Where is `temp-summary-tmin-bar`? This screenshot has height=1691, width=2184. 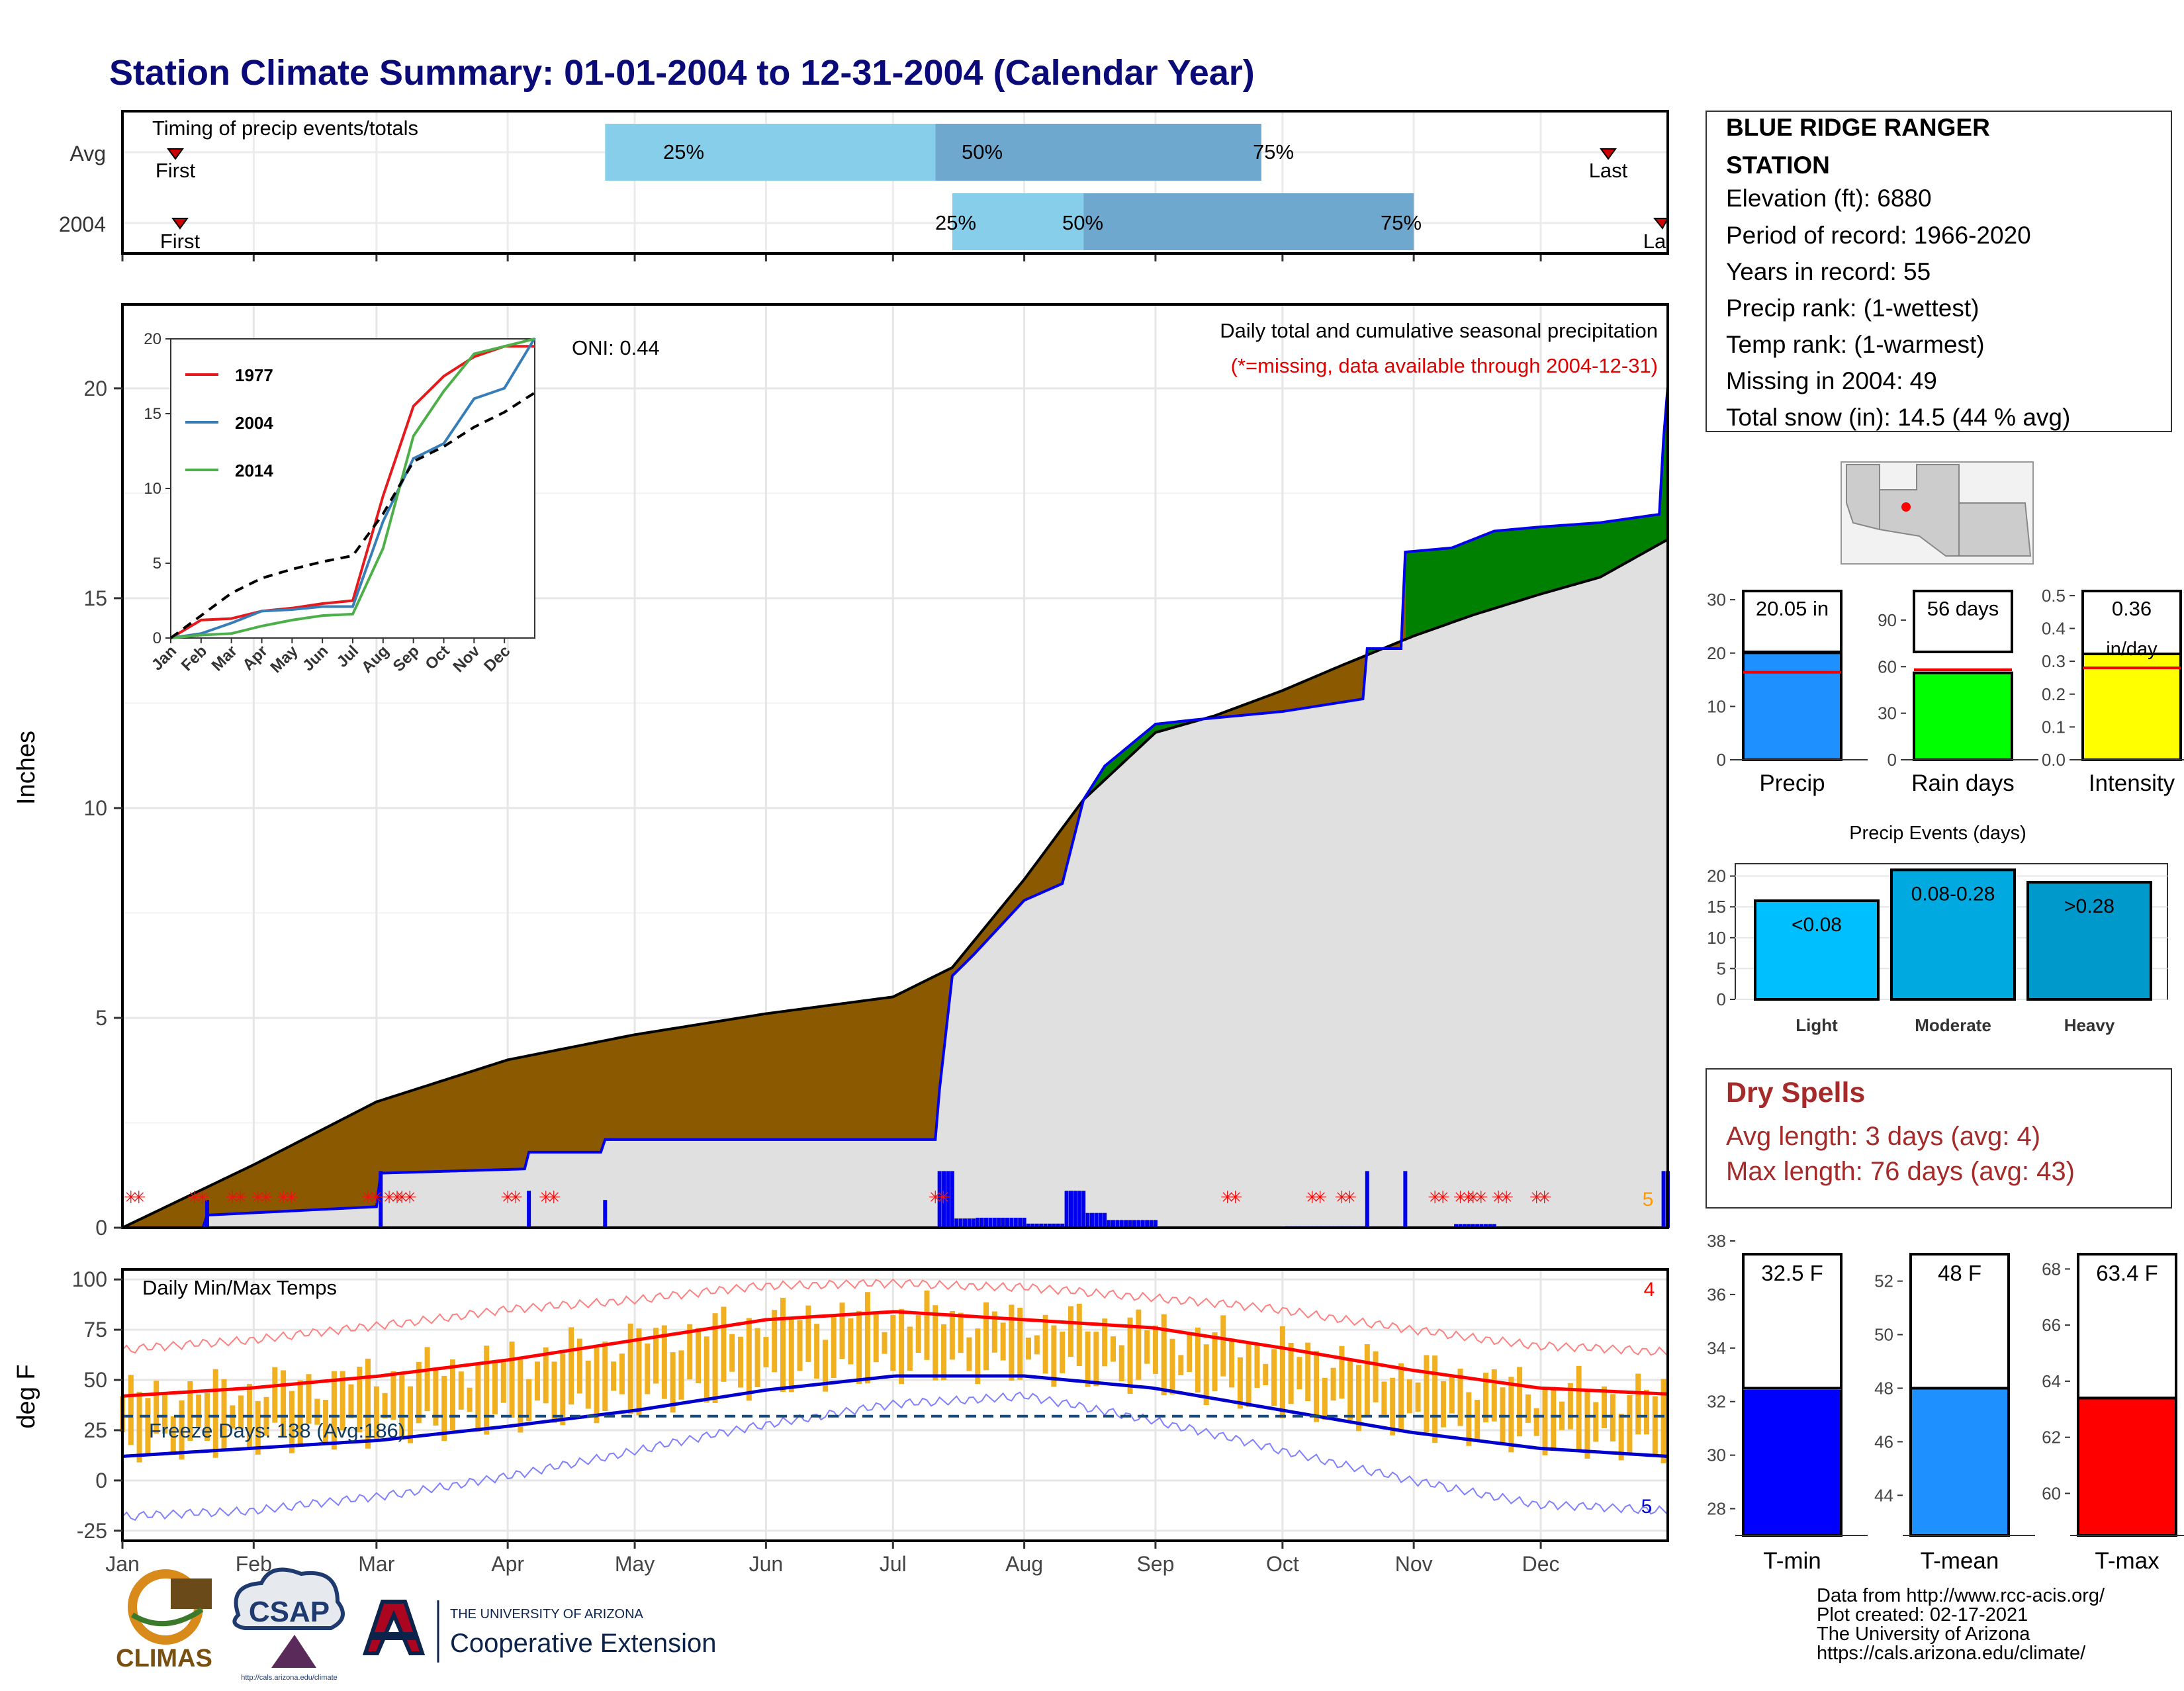
temp-summary-tmin-bar is located at coordinates (1792, 1462).